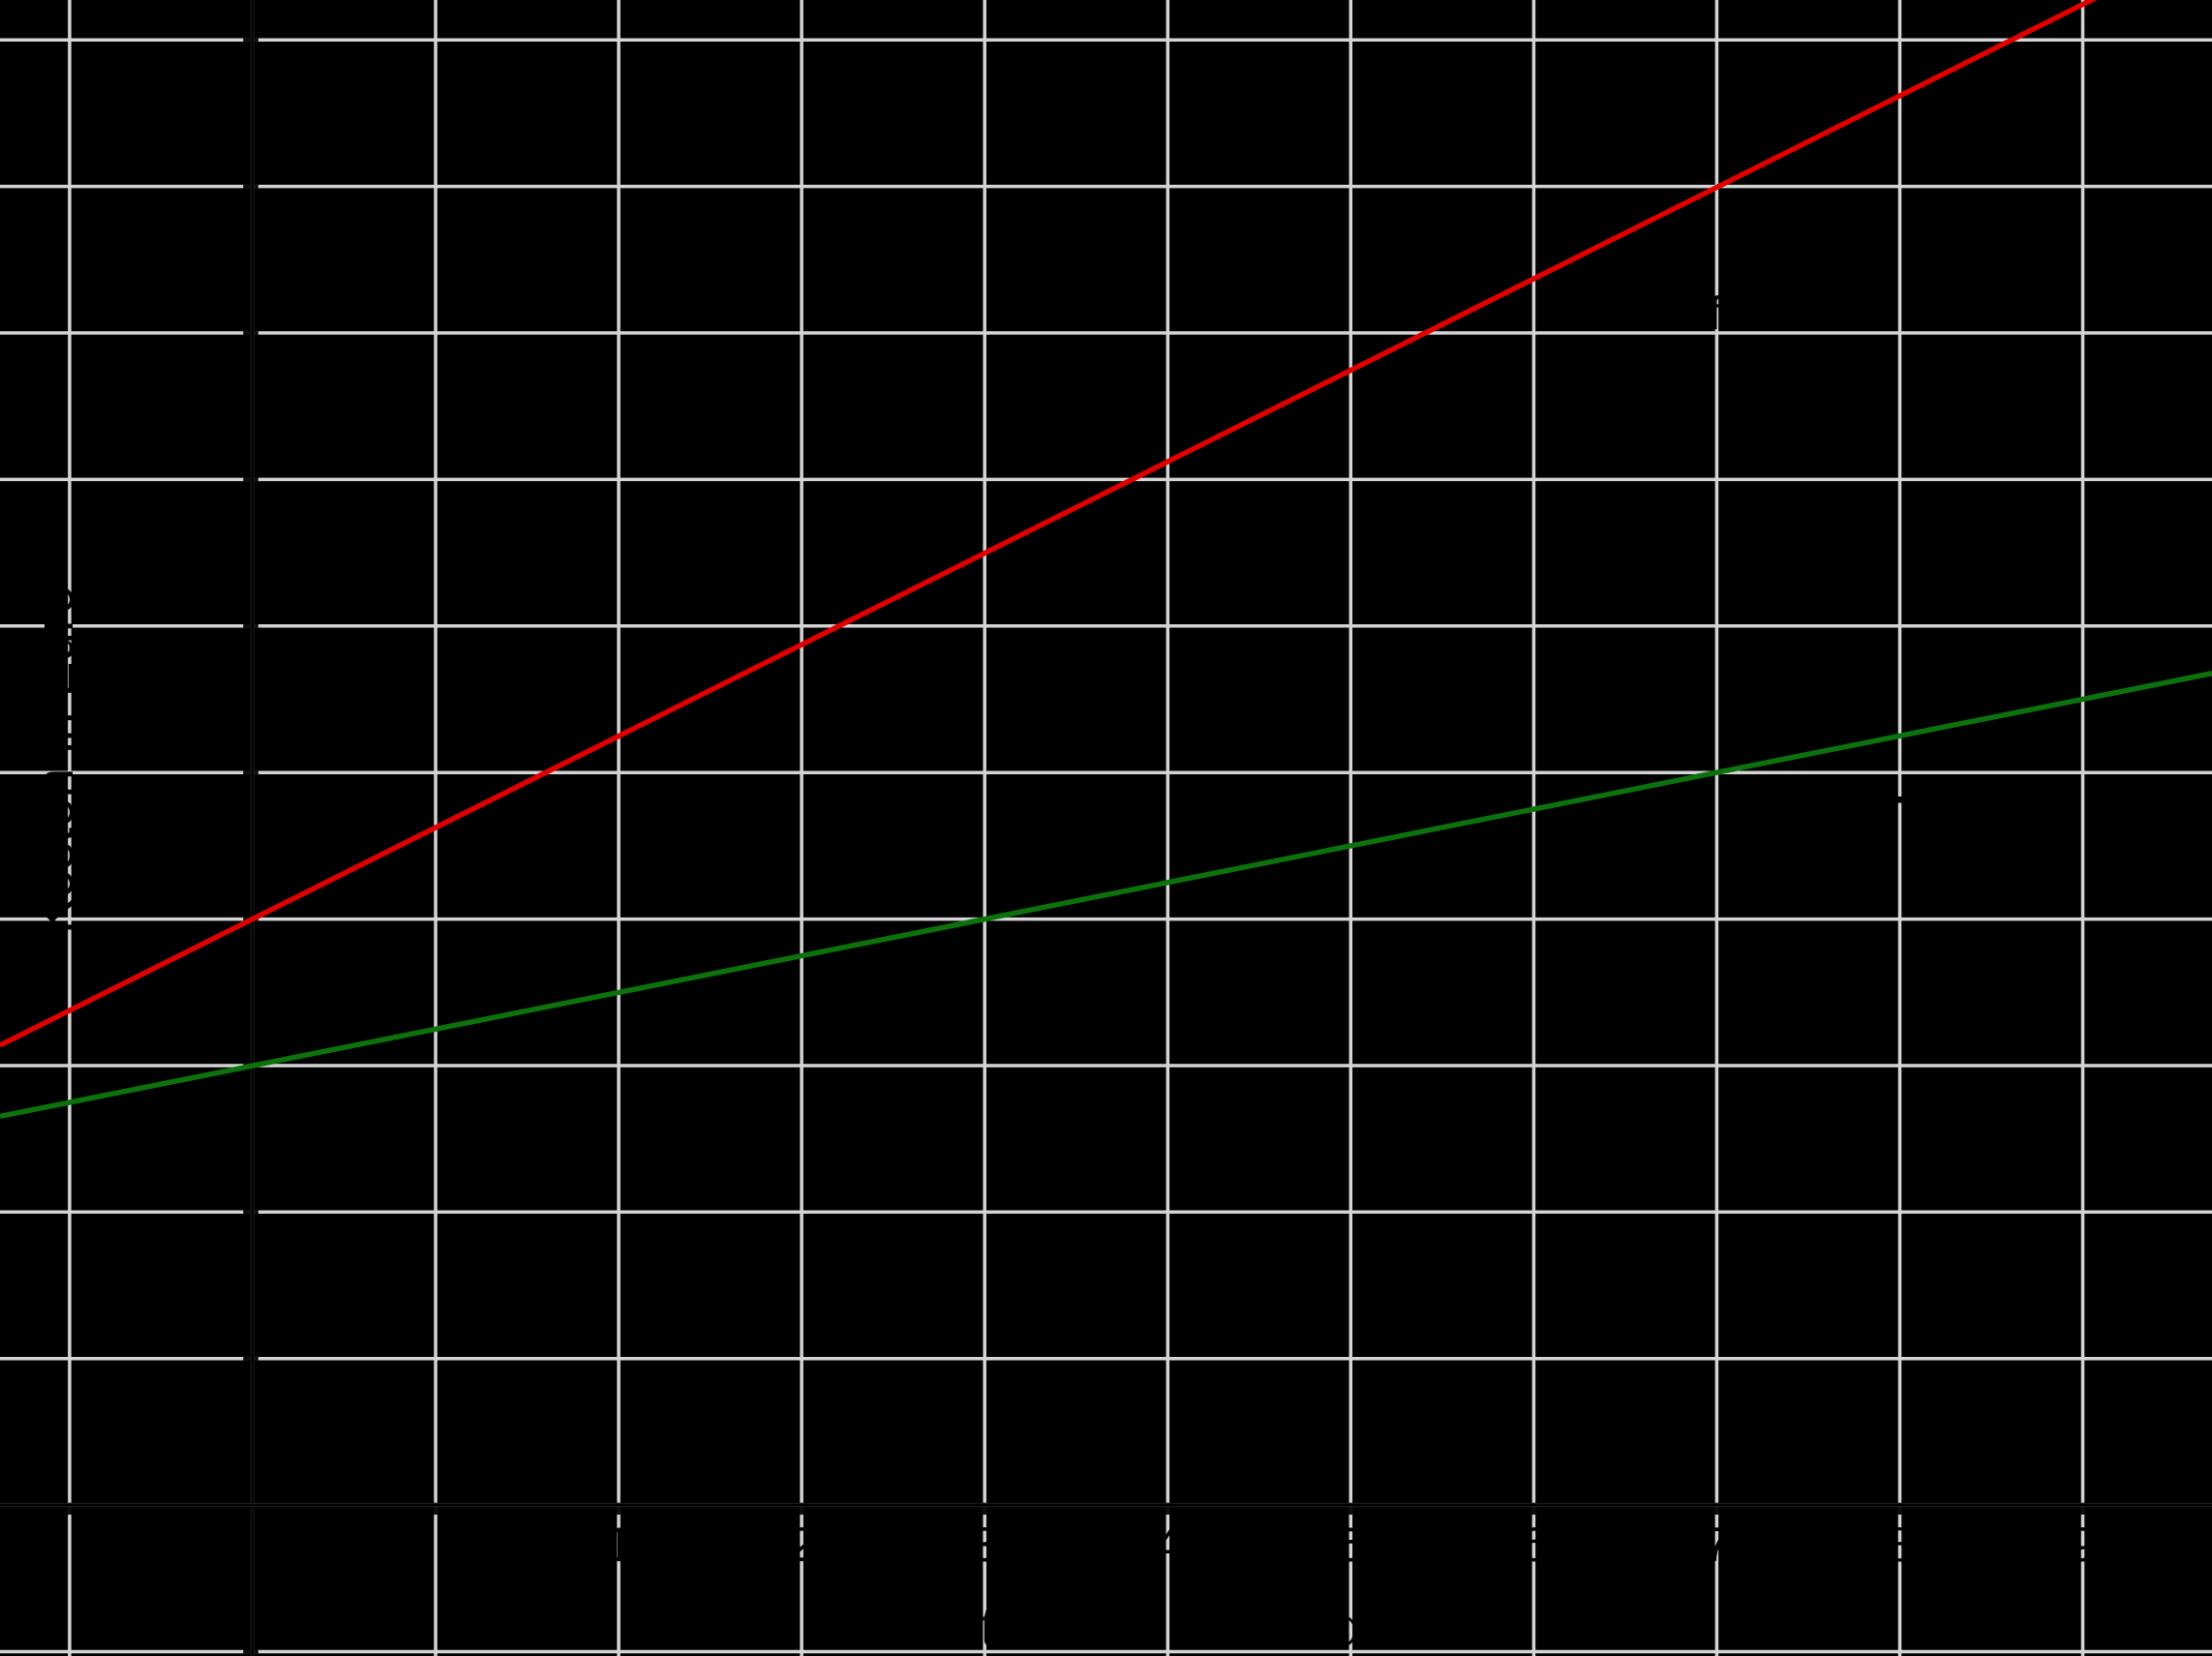 The height and width of the screenshot is (1656, 2212). Describe the element at coordinates (618, 1545) in the screenshot. I see `svg-text: 1` at that location.